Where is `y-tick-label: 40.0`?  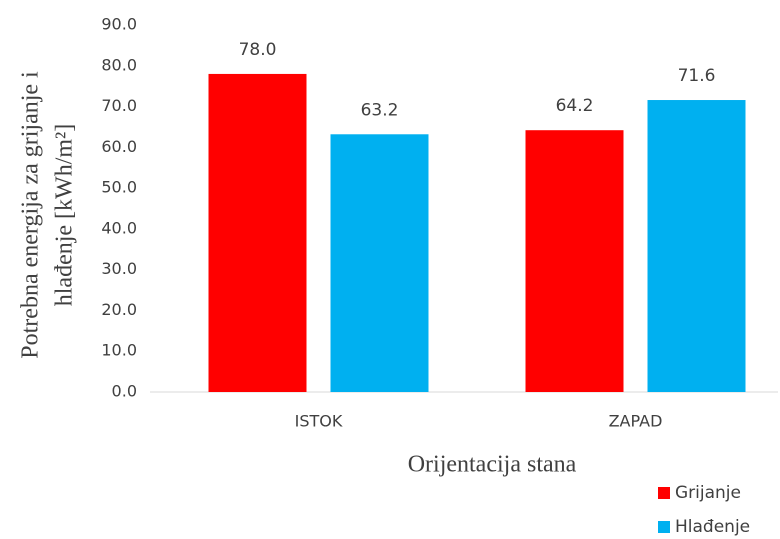
y-tick-label: 40.0 is located at coordinates (119, 227).